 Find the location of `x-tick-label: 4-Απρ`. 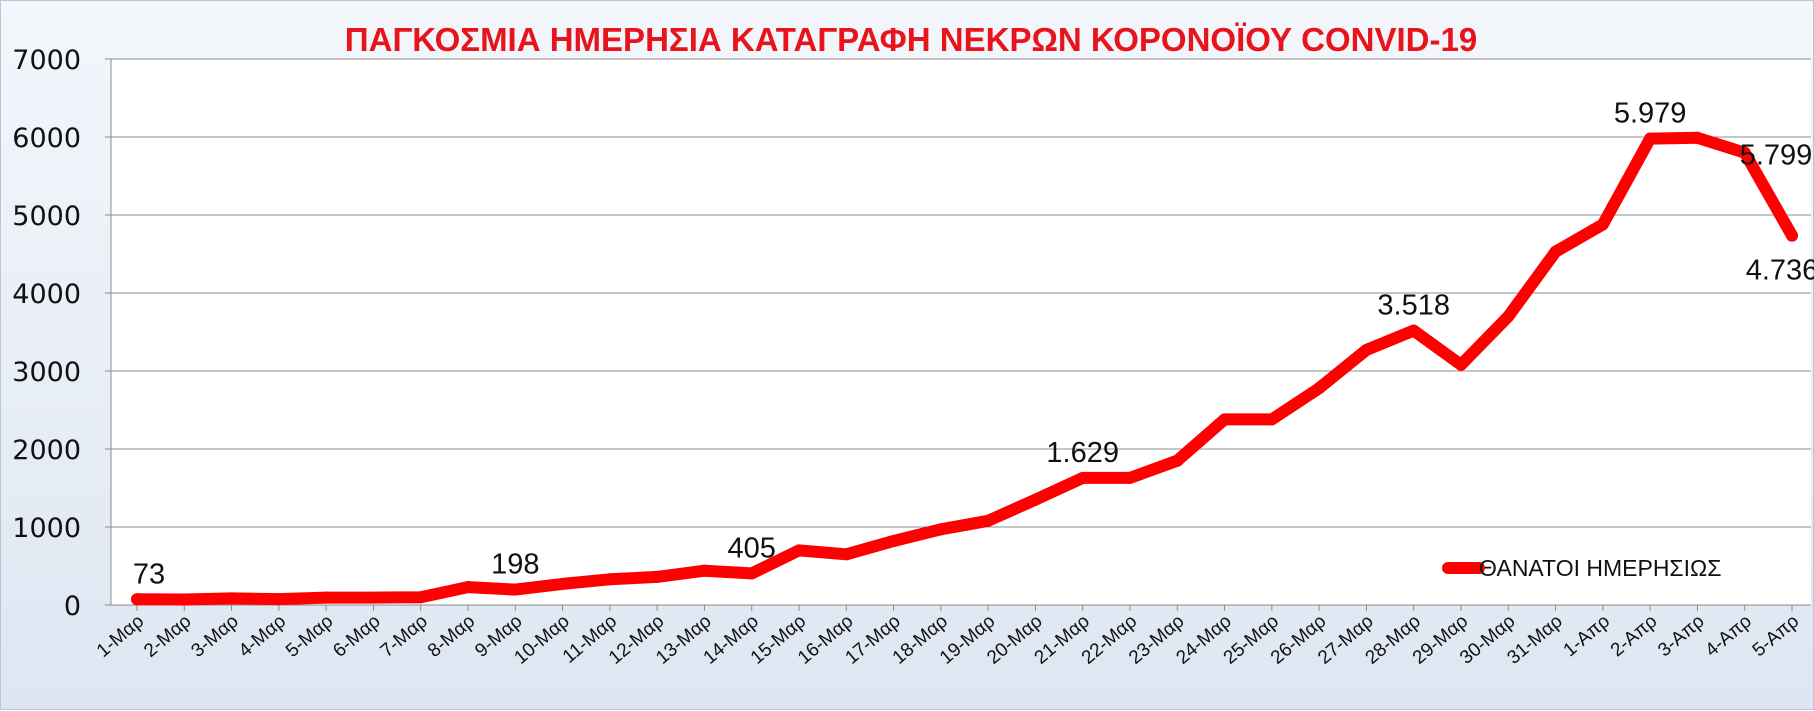

x-tick-label: 4-Απρ is located at coordinates (1728, 636).